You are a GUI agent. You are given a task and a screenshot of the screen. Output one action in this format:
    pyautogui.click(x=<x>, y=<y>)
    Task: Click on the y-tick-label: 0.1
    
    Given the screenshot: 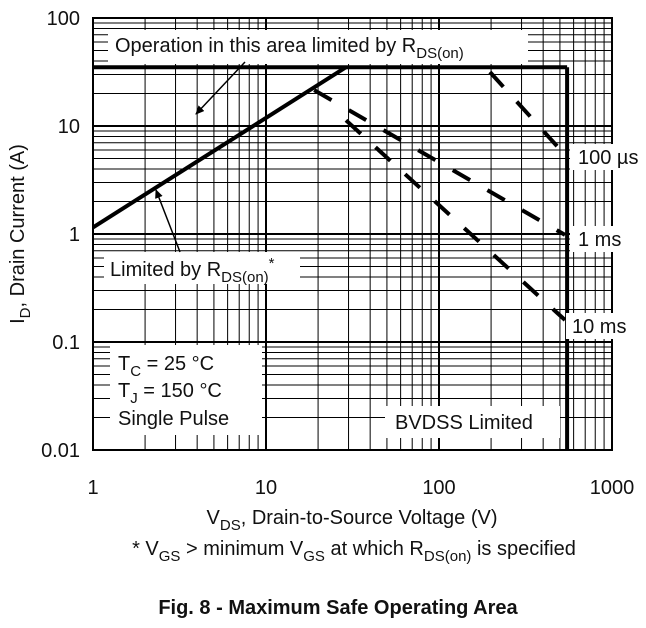 What is the action you would take?
    pyautogui.click(x=66, y=343)
    